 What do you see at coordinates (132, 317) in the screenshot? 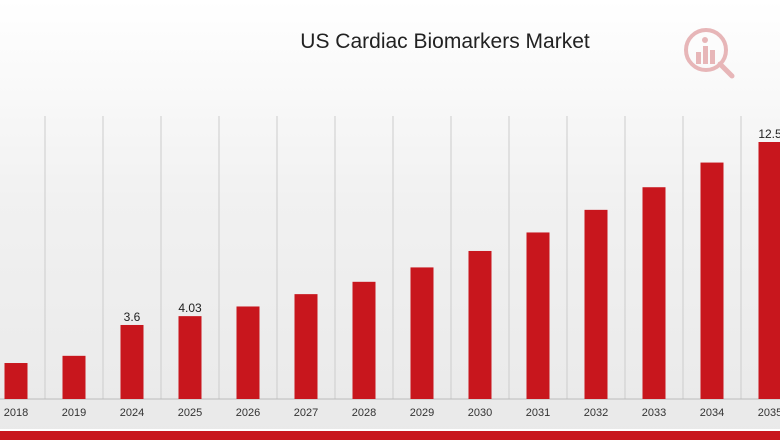
I see `data-label: 3.6` at bounding box center [132, 317].